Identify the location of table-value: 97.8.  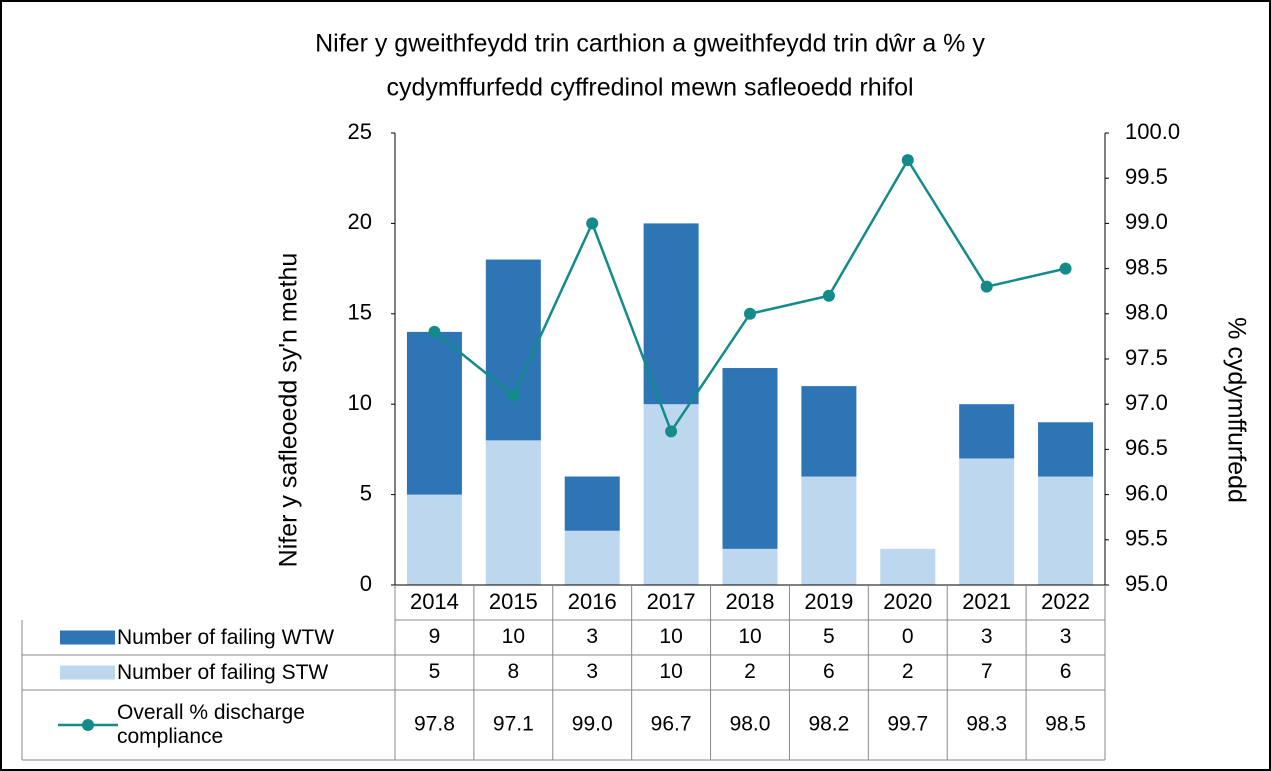
(434, 724).